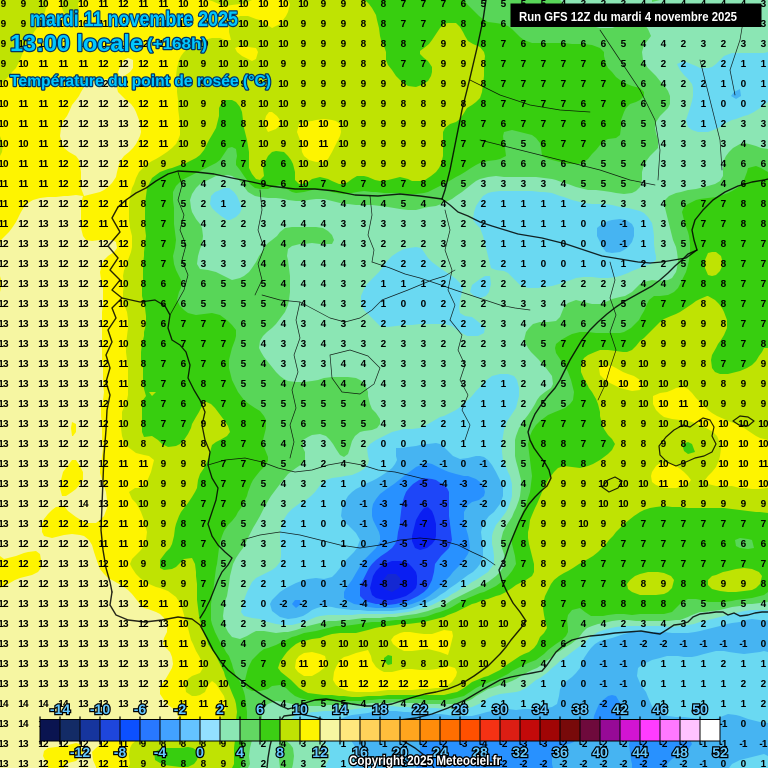  What do you see at coordinates (177, 44) in the screenshot?
I see `svg-text: (+168h)` at bounding box center [177, 44].